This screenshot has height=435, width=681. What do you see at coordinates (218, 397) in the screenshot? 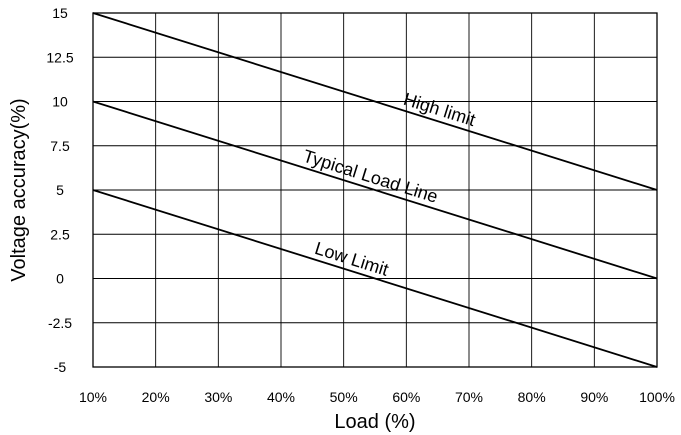
I see `x-tick-label-2: 30%` at bounding box center [218, 397].